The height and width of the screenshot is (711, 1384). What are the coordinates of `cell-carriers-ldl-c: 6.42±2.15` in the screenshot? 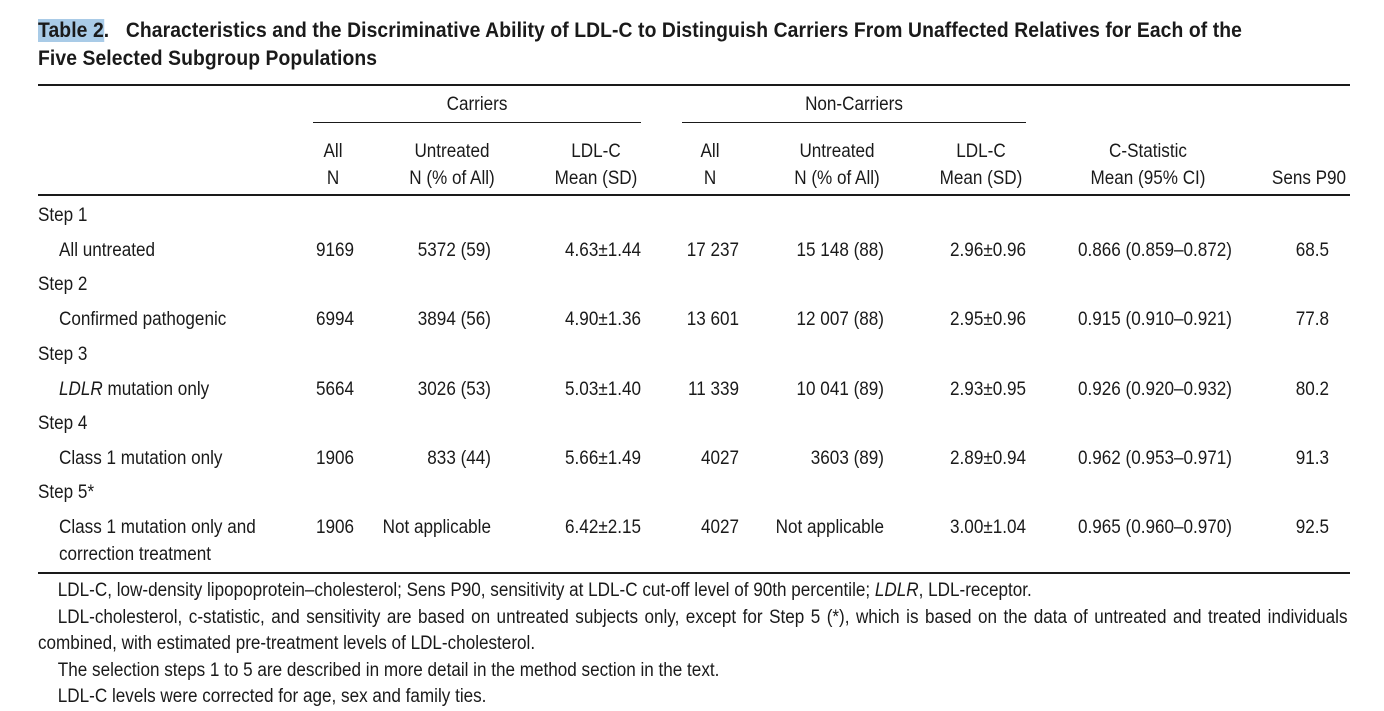 It's located at (603, 527).